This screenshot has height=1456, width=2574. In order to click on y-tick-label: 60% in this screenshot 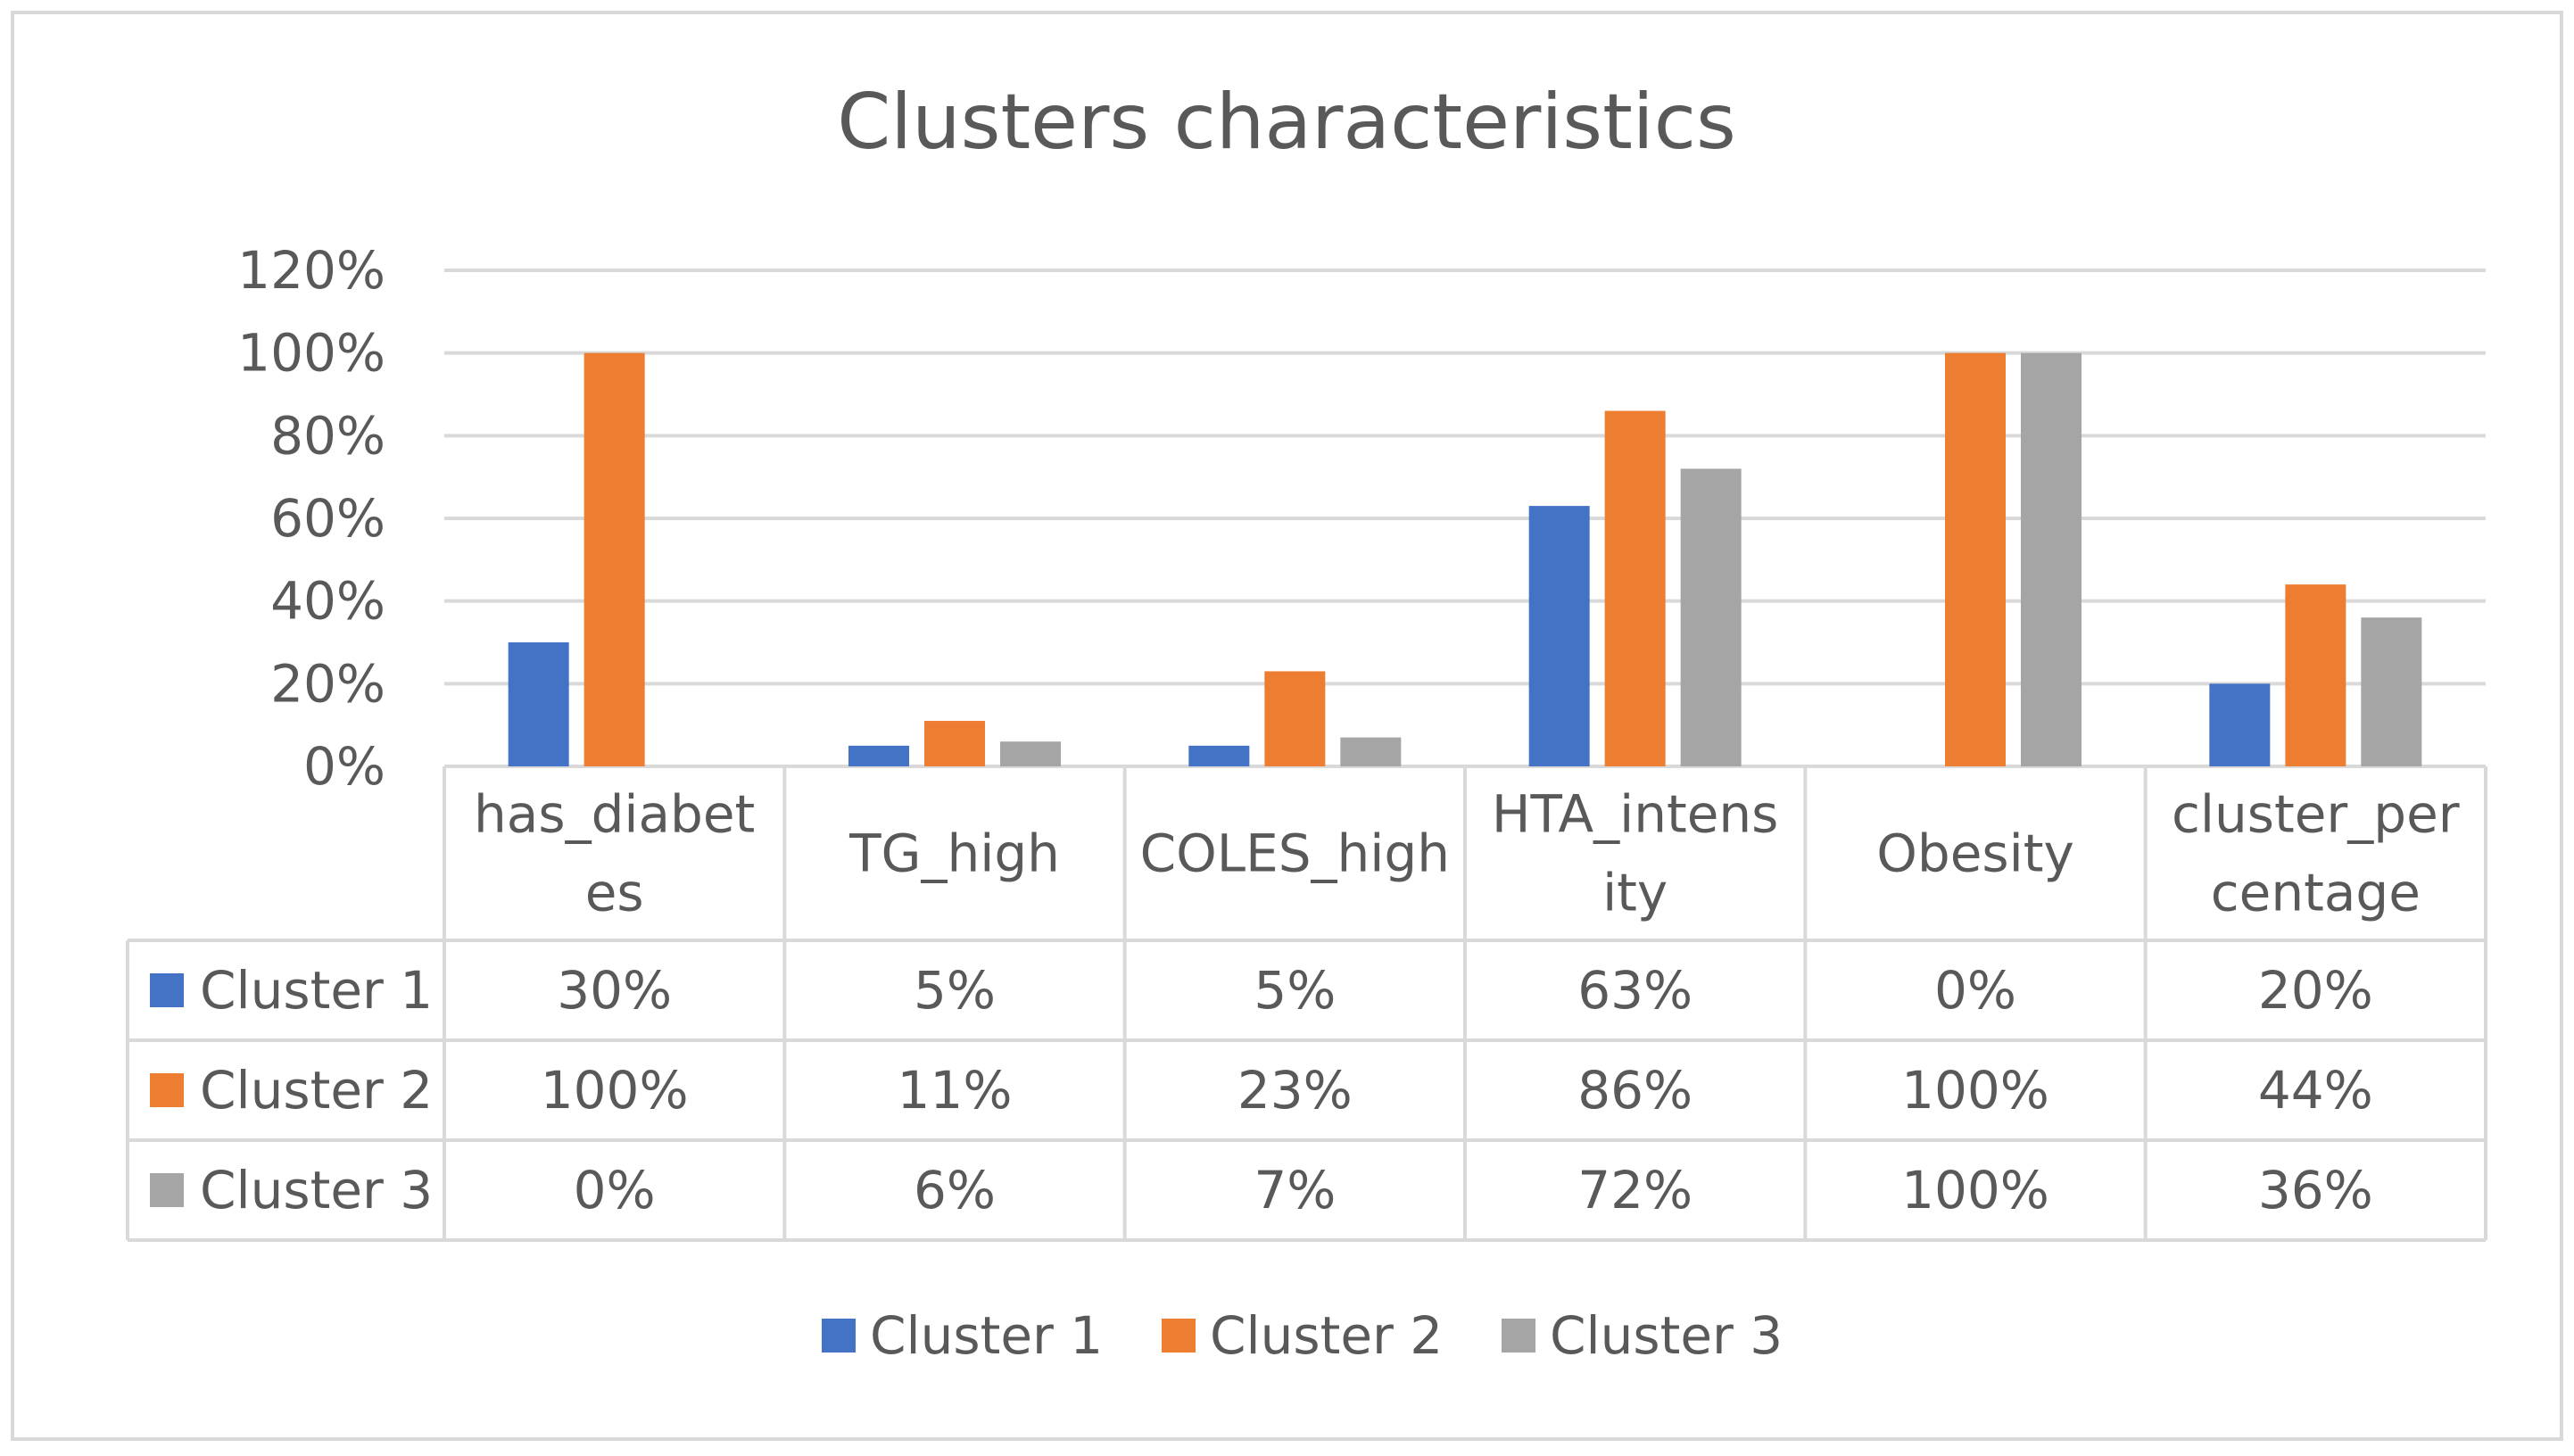, I will do `click(327, 519)`.